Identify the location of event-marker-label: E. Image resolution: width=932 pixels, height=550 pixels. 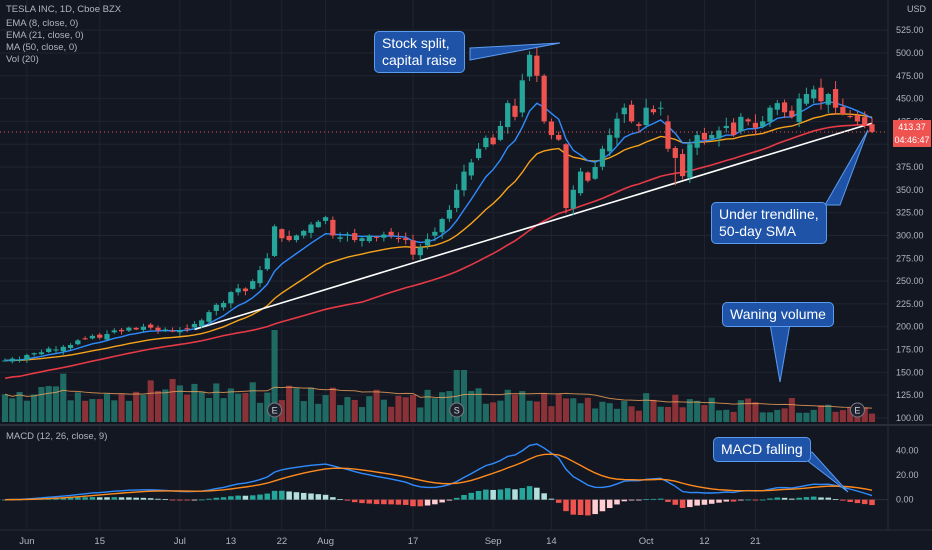
(857, 411).